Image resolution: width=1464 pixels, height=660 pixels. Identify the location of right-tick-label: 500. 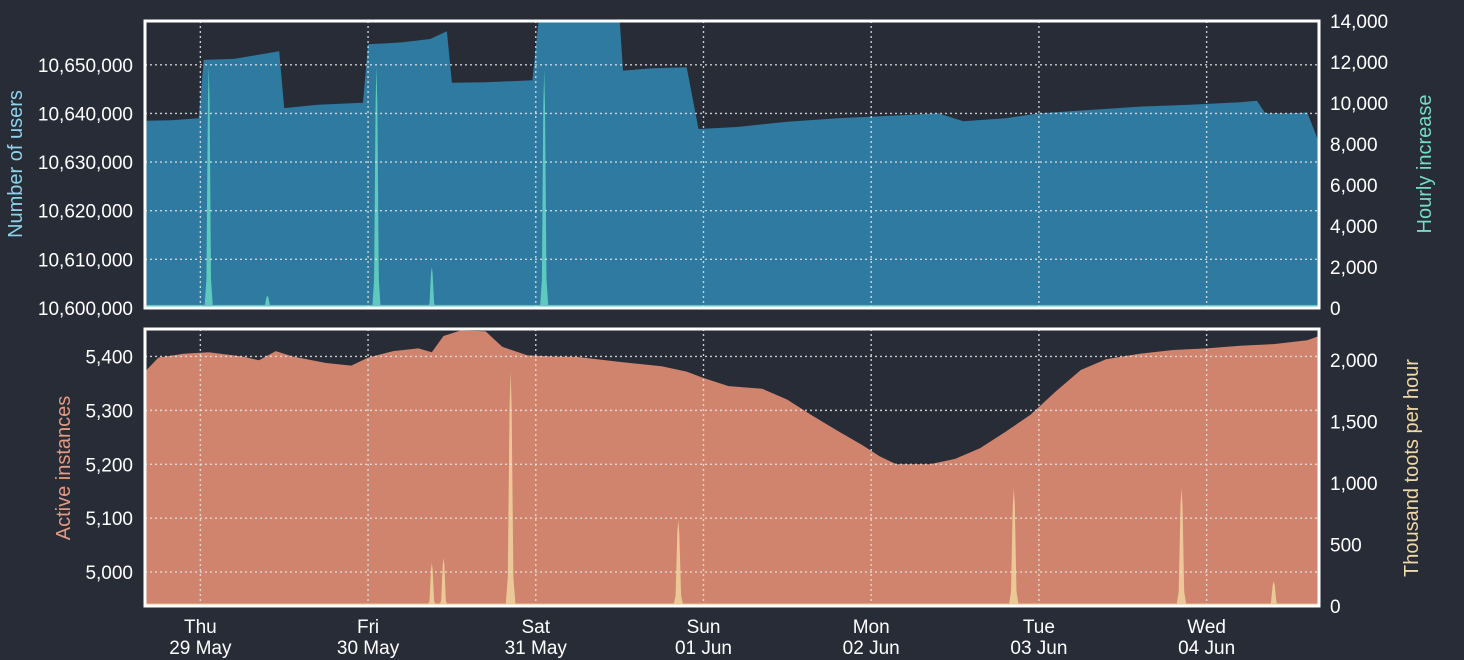
(1346, 545).